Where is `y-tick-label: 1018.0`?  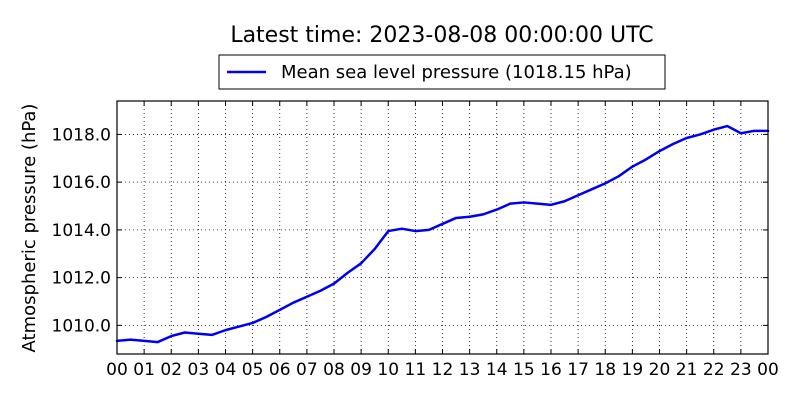 y-tick-label: 1018.0 is located at coordinates (81, 135).